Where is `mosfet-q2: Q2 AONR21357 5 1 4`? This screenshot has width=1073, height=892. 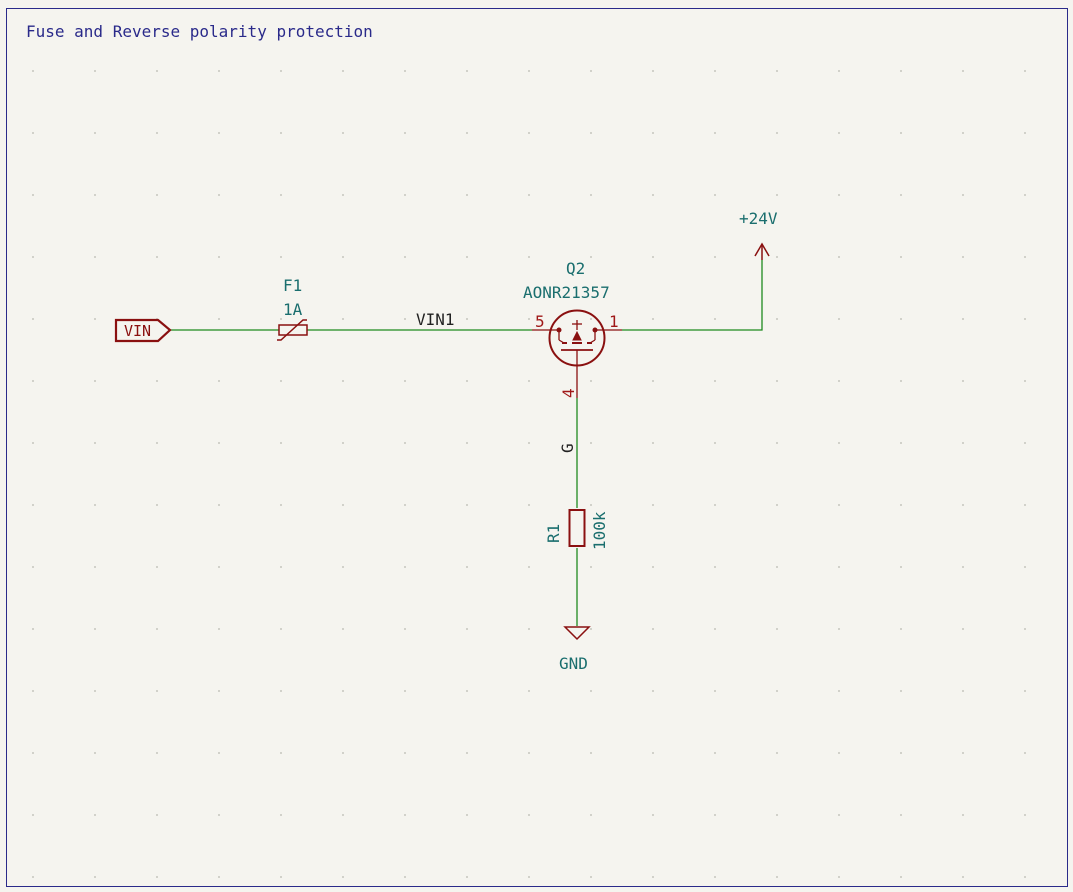 mosfet-q2: Q2 AONR21357 5 1 4 is located at coordinates (572, 328).